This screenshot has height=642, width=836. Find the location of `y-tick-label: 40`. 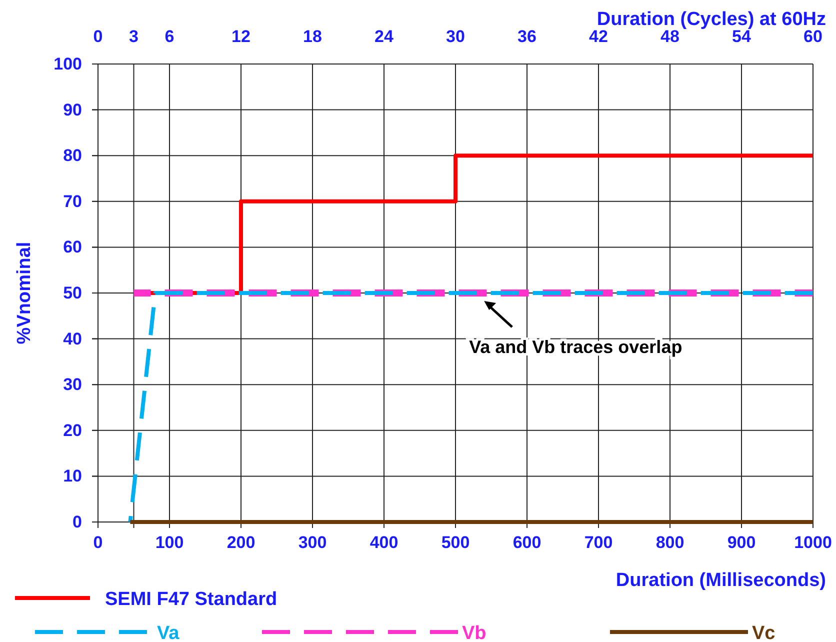

y-tick-label: 40 is located at coordinates (72, 338).